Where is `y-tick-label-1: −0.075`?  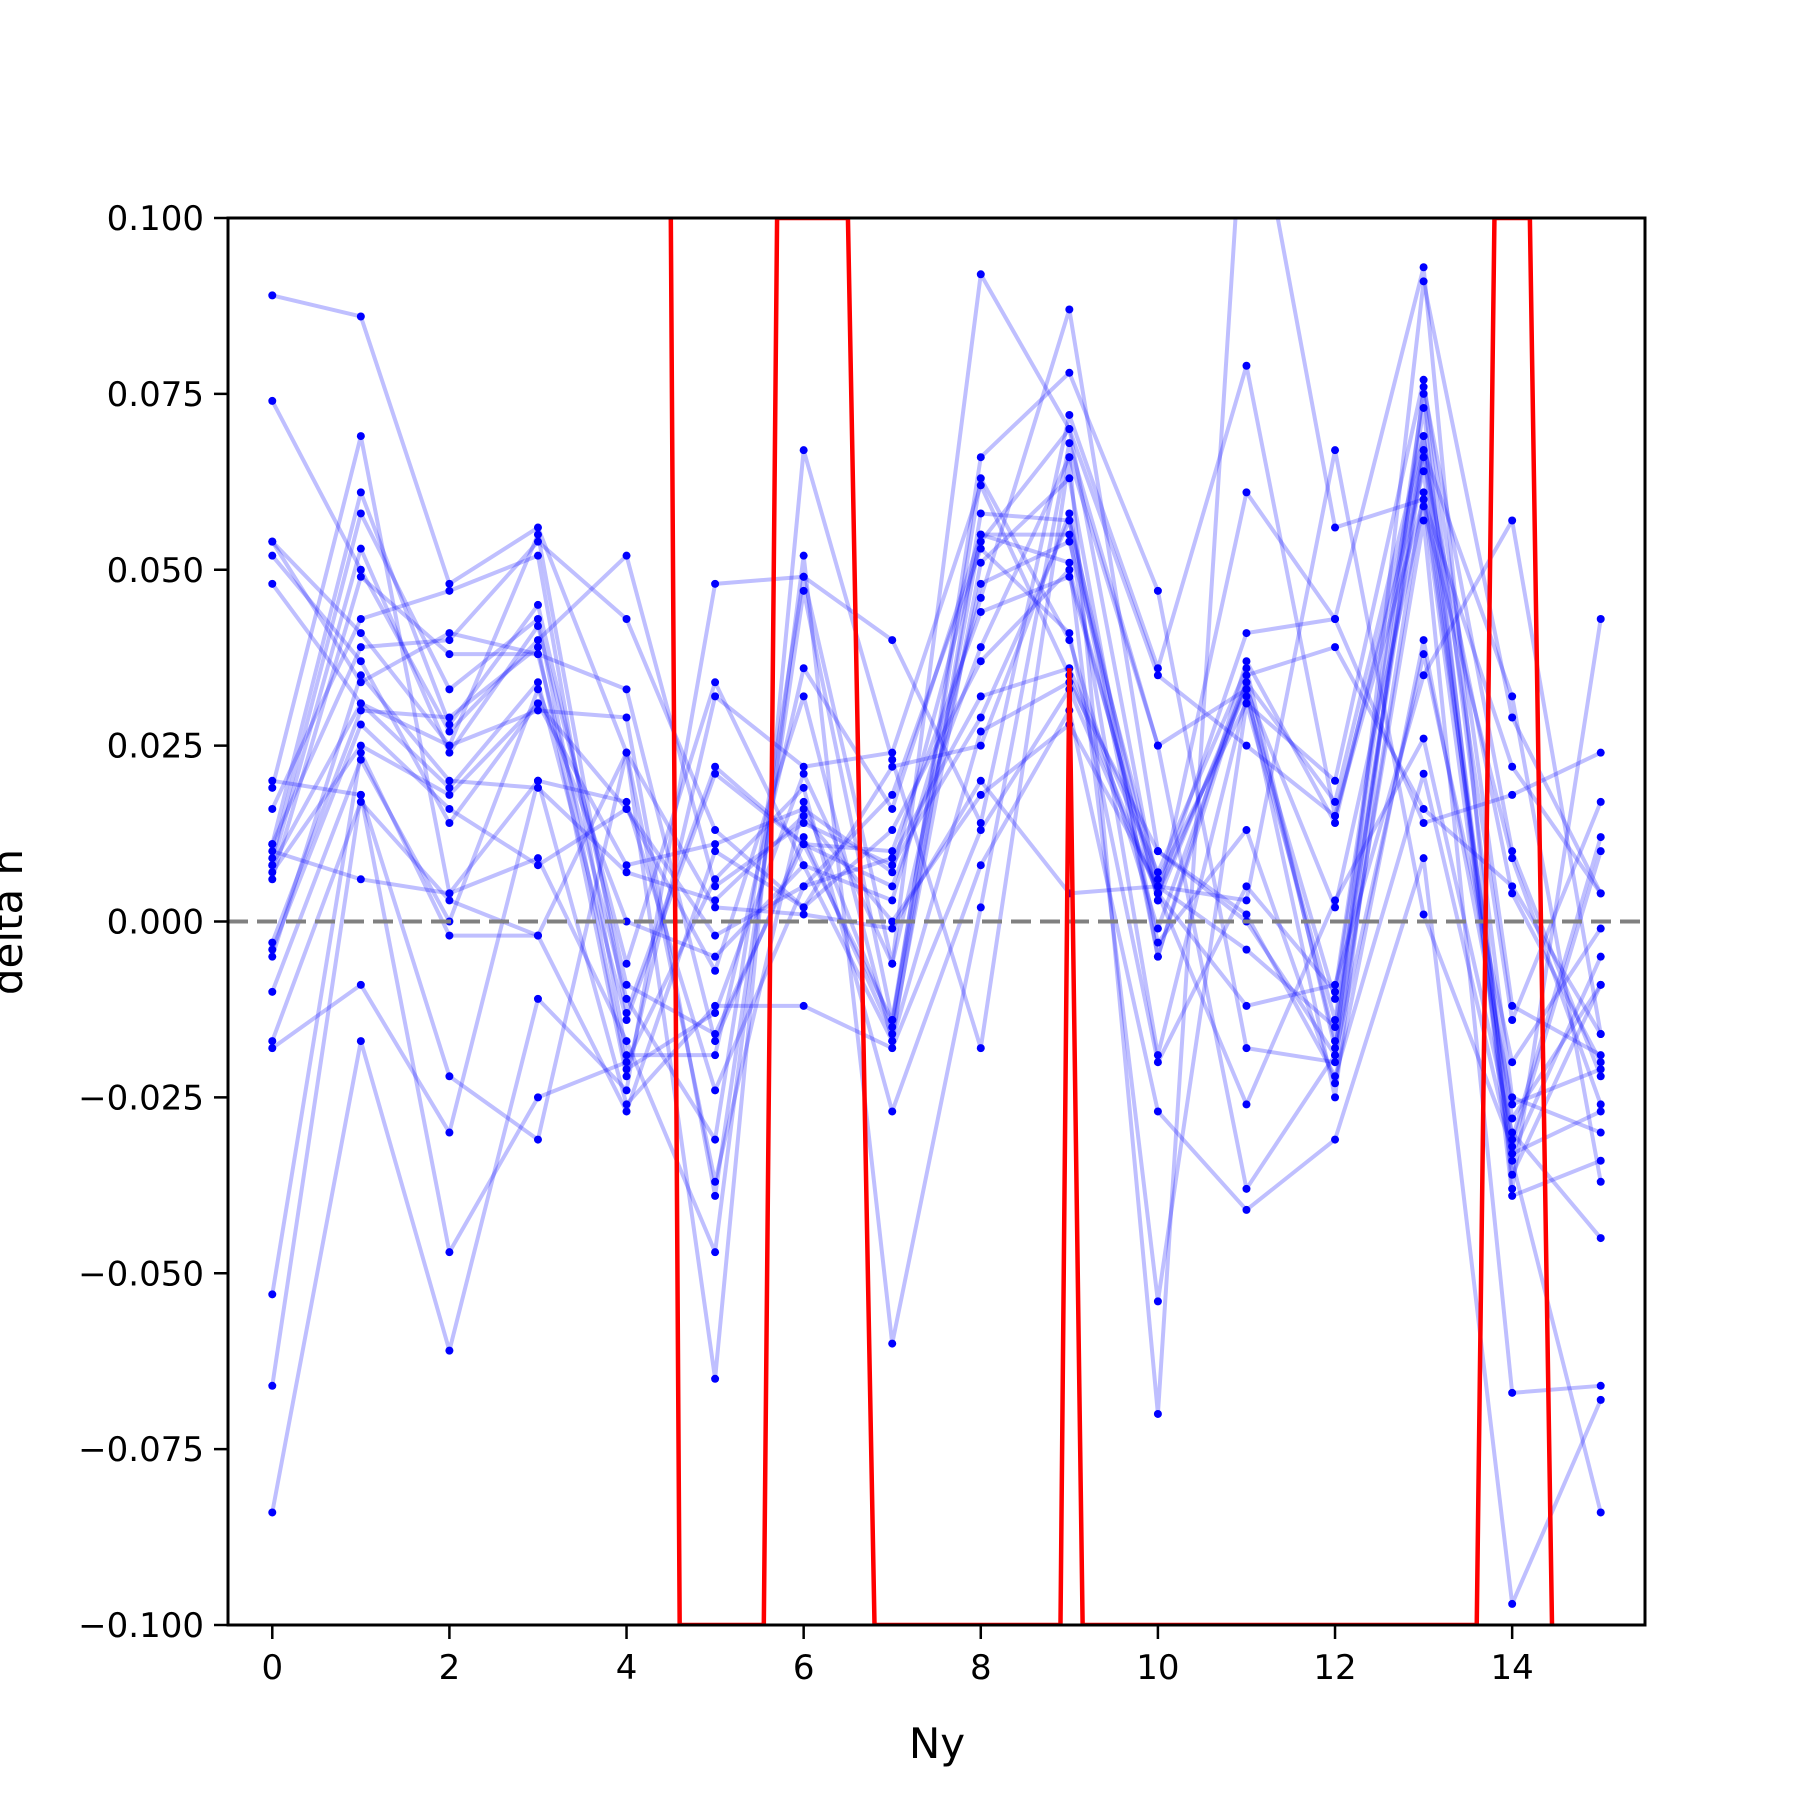 y-tick-label-1: −0.075 is located at coordinates (141, 1450).